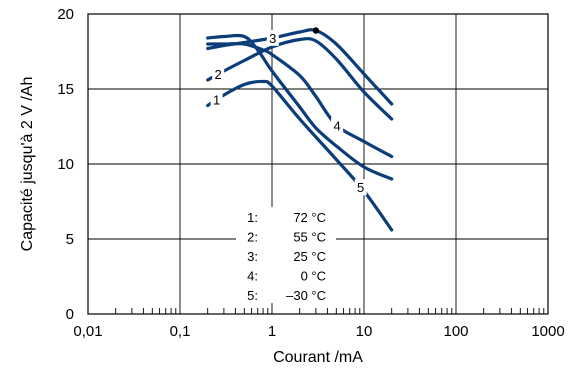  What do you see at coordinates (313, 276) in the screenshot?
I see `legend-temperature: 0 °C` at bounding box center [313, 276].